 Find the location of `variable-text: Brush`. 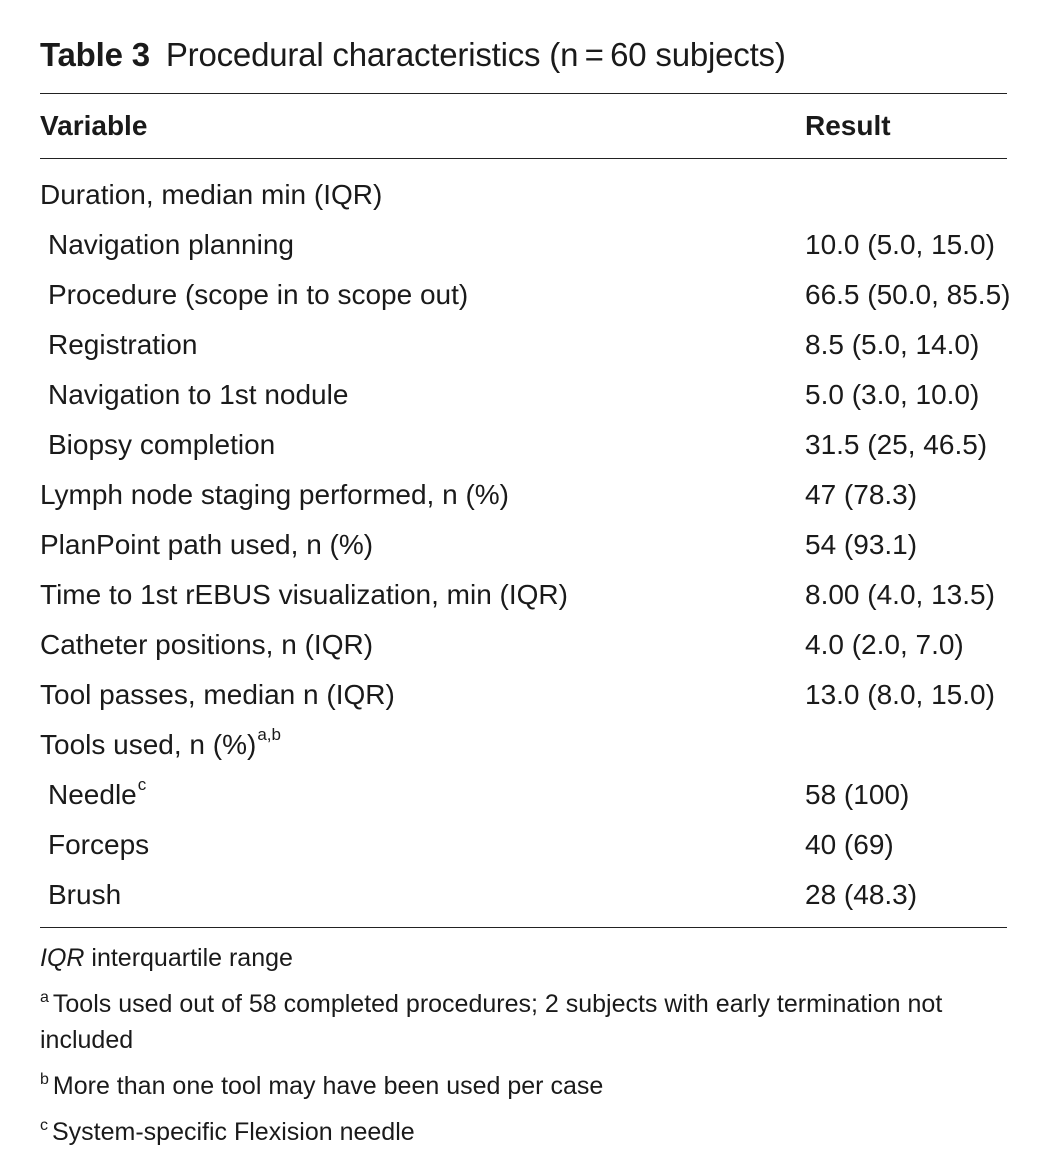

variable-text: Brush is located at coordinates (85, 894).